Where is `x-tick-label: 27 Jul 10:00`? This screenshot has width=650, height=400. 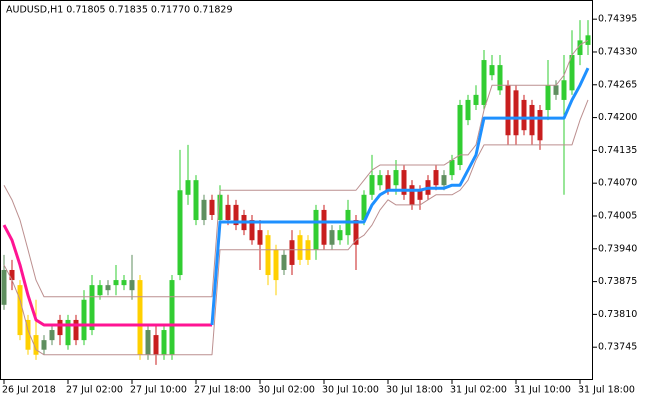 x-tick-label: 27 Jul 10:00 is located at coordinates (158, 390).